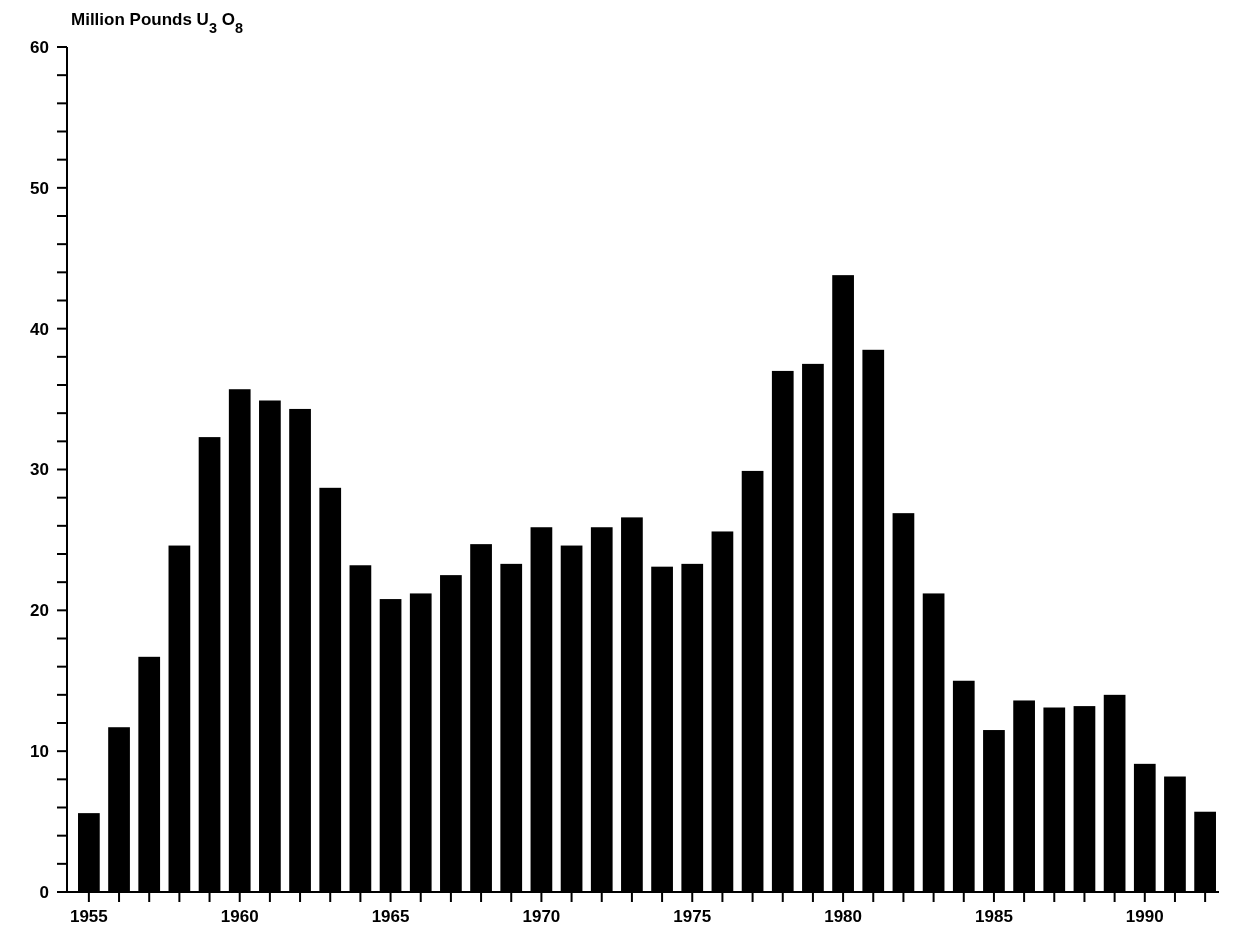  Describe the element at coordinates (39, 752) in the screenshot. I see `y-tick-label: 10` at that location.